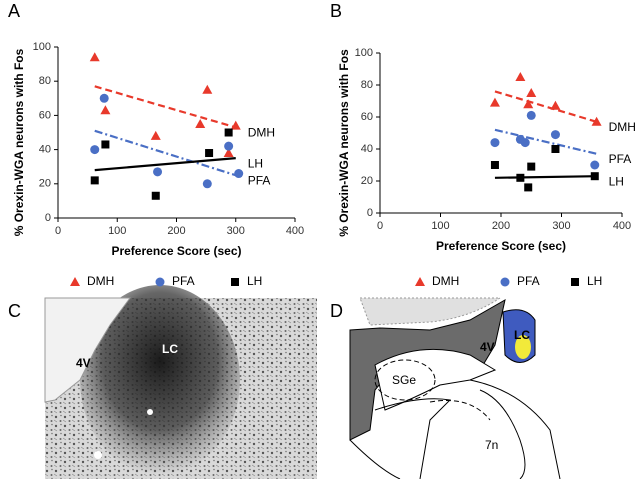 This screenshot has height=479, width=640. Describe the element at coordinates (491, 445) in the screenshot. I see `diagram-label: 7n` at that location.